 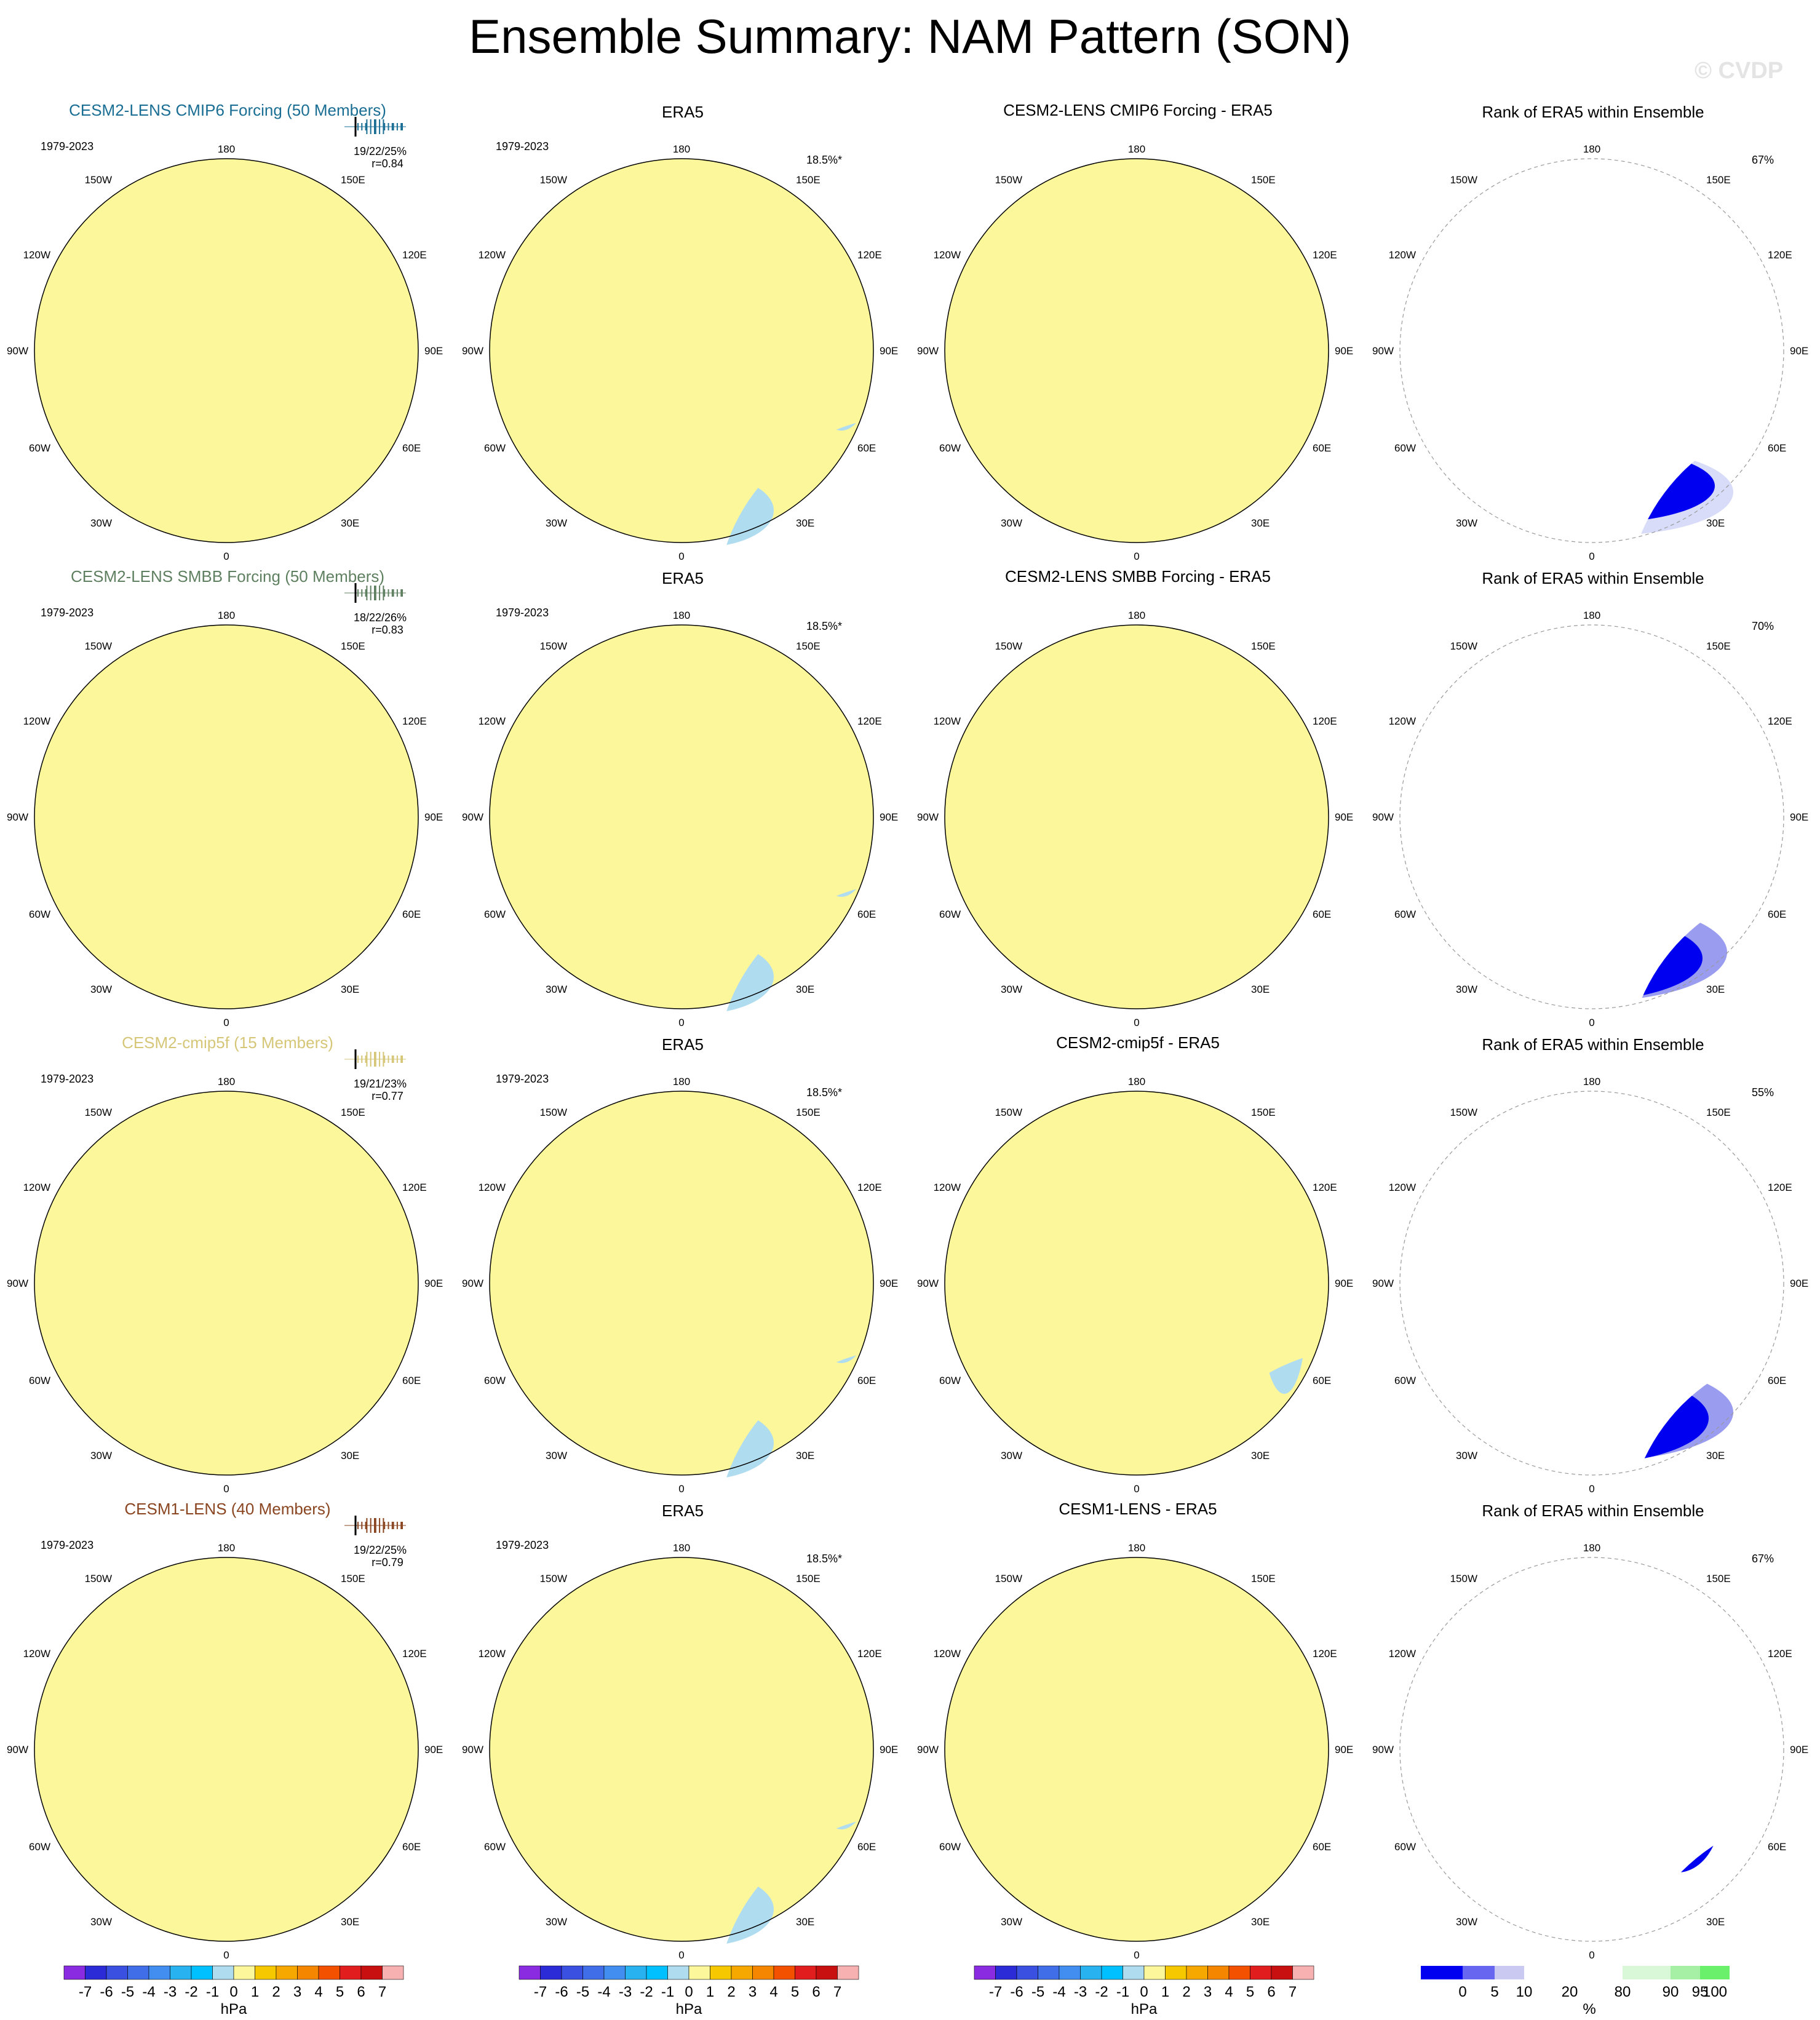 I want to click on colorbar-tick-label: 90, so click(x=1671, y=1992).